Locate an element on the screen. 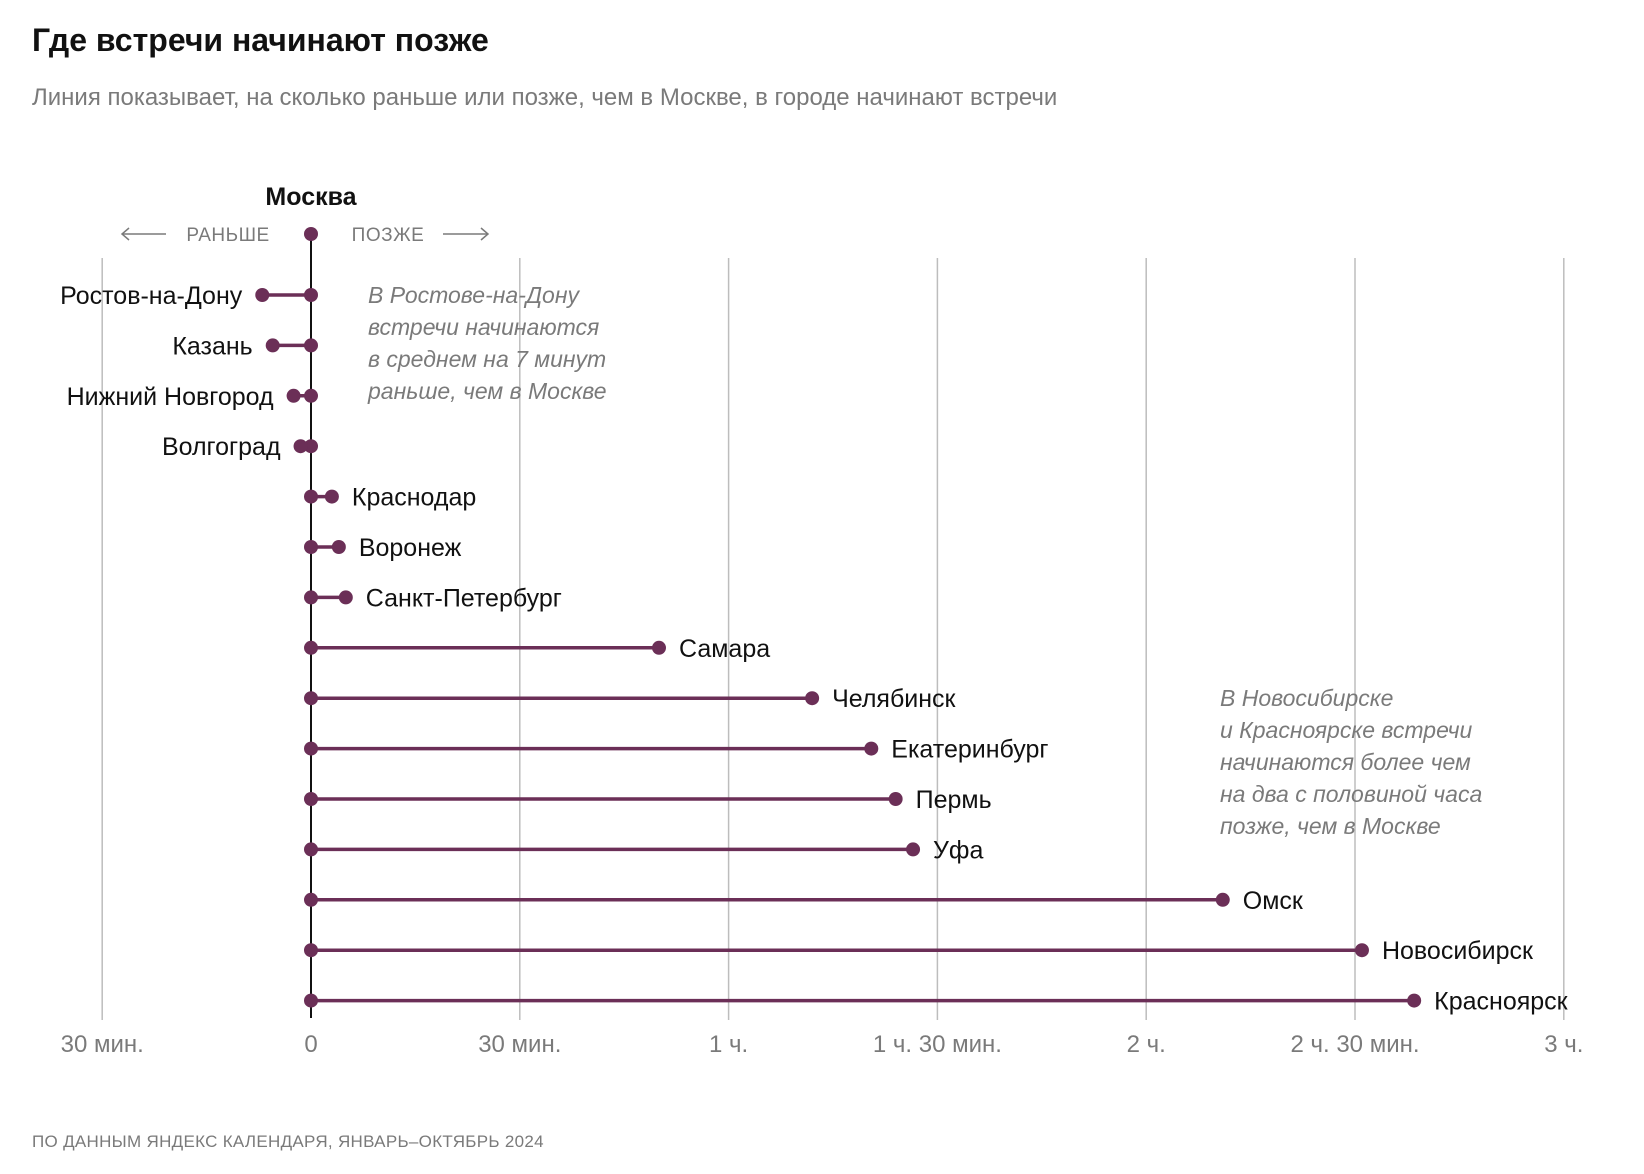 The image size is (1644, 1174). city-label: Ростов-на-Дону is located at coordinates (151, 296).